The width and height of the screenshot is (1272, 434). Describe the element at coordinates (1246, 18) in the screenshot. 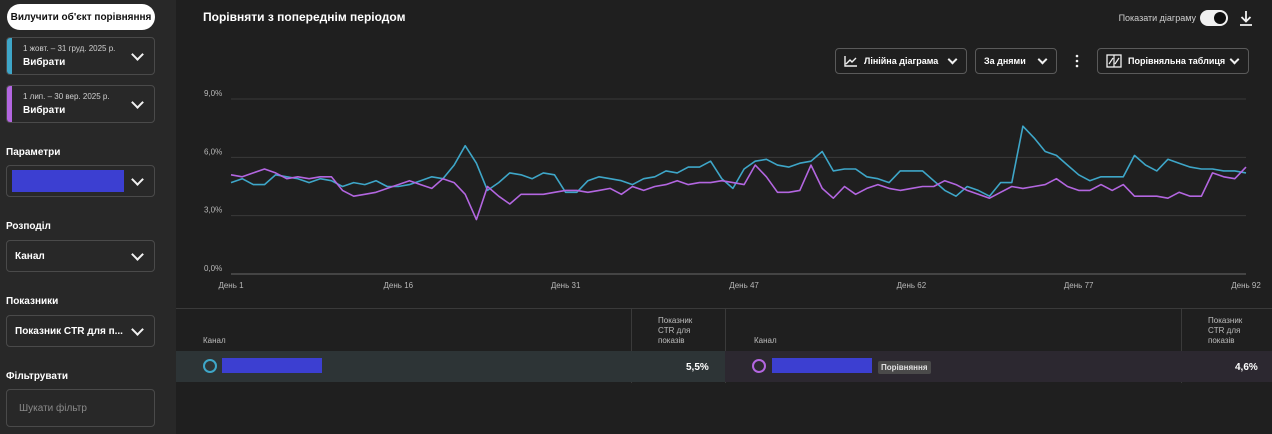

I see `download-icon` at that location.